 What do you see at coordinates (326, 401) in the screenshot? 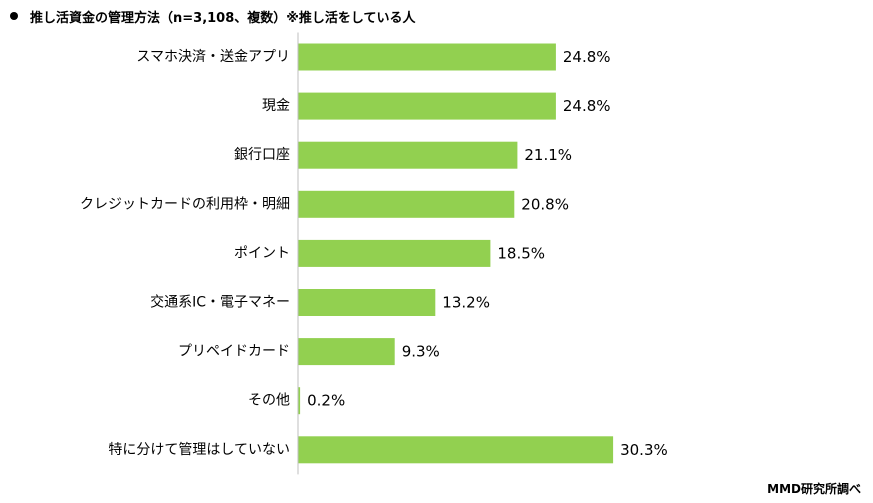
I see `value-label-8: 0.2%` at bounding box center [326, 401].